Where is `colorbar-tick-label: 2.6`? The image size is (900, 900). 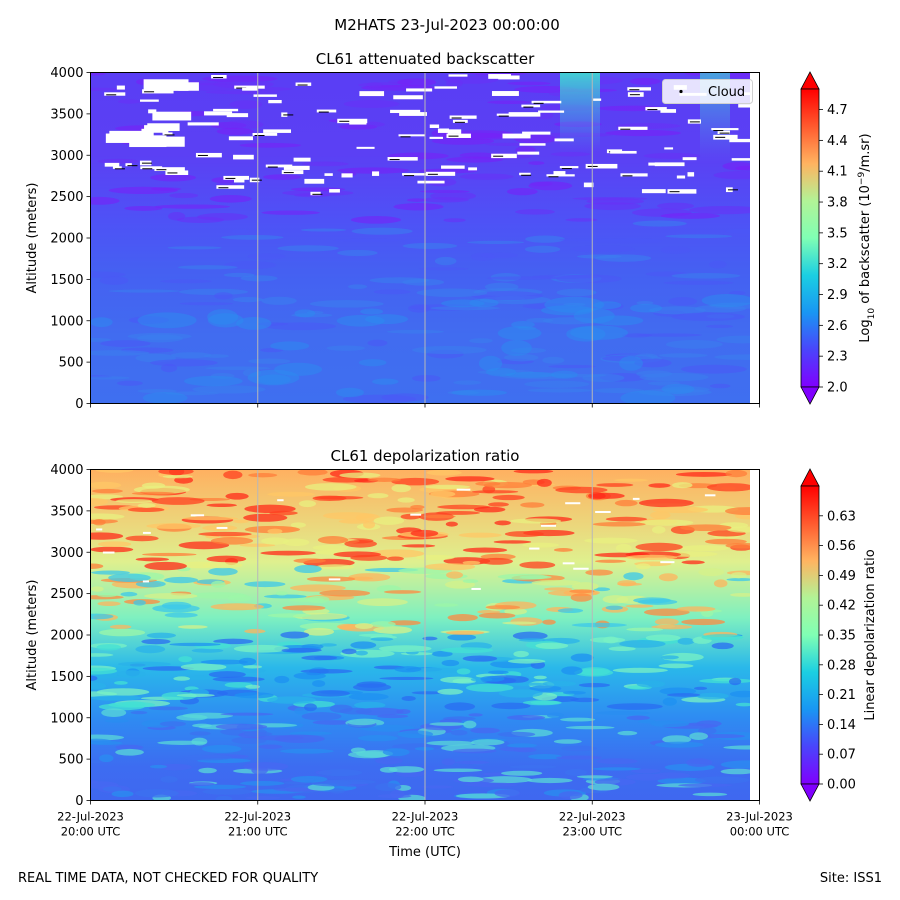
colorbar-tick-label: 2.6 is located at coordinates (837, 326).